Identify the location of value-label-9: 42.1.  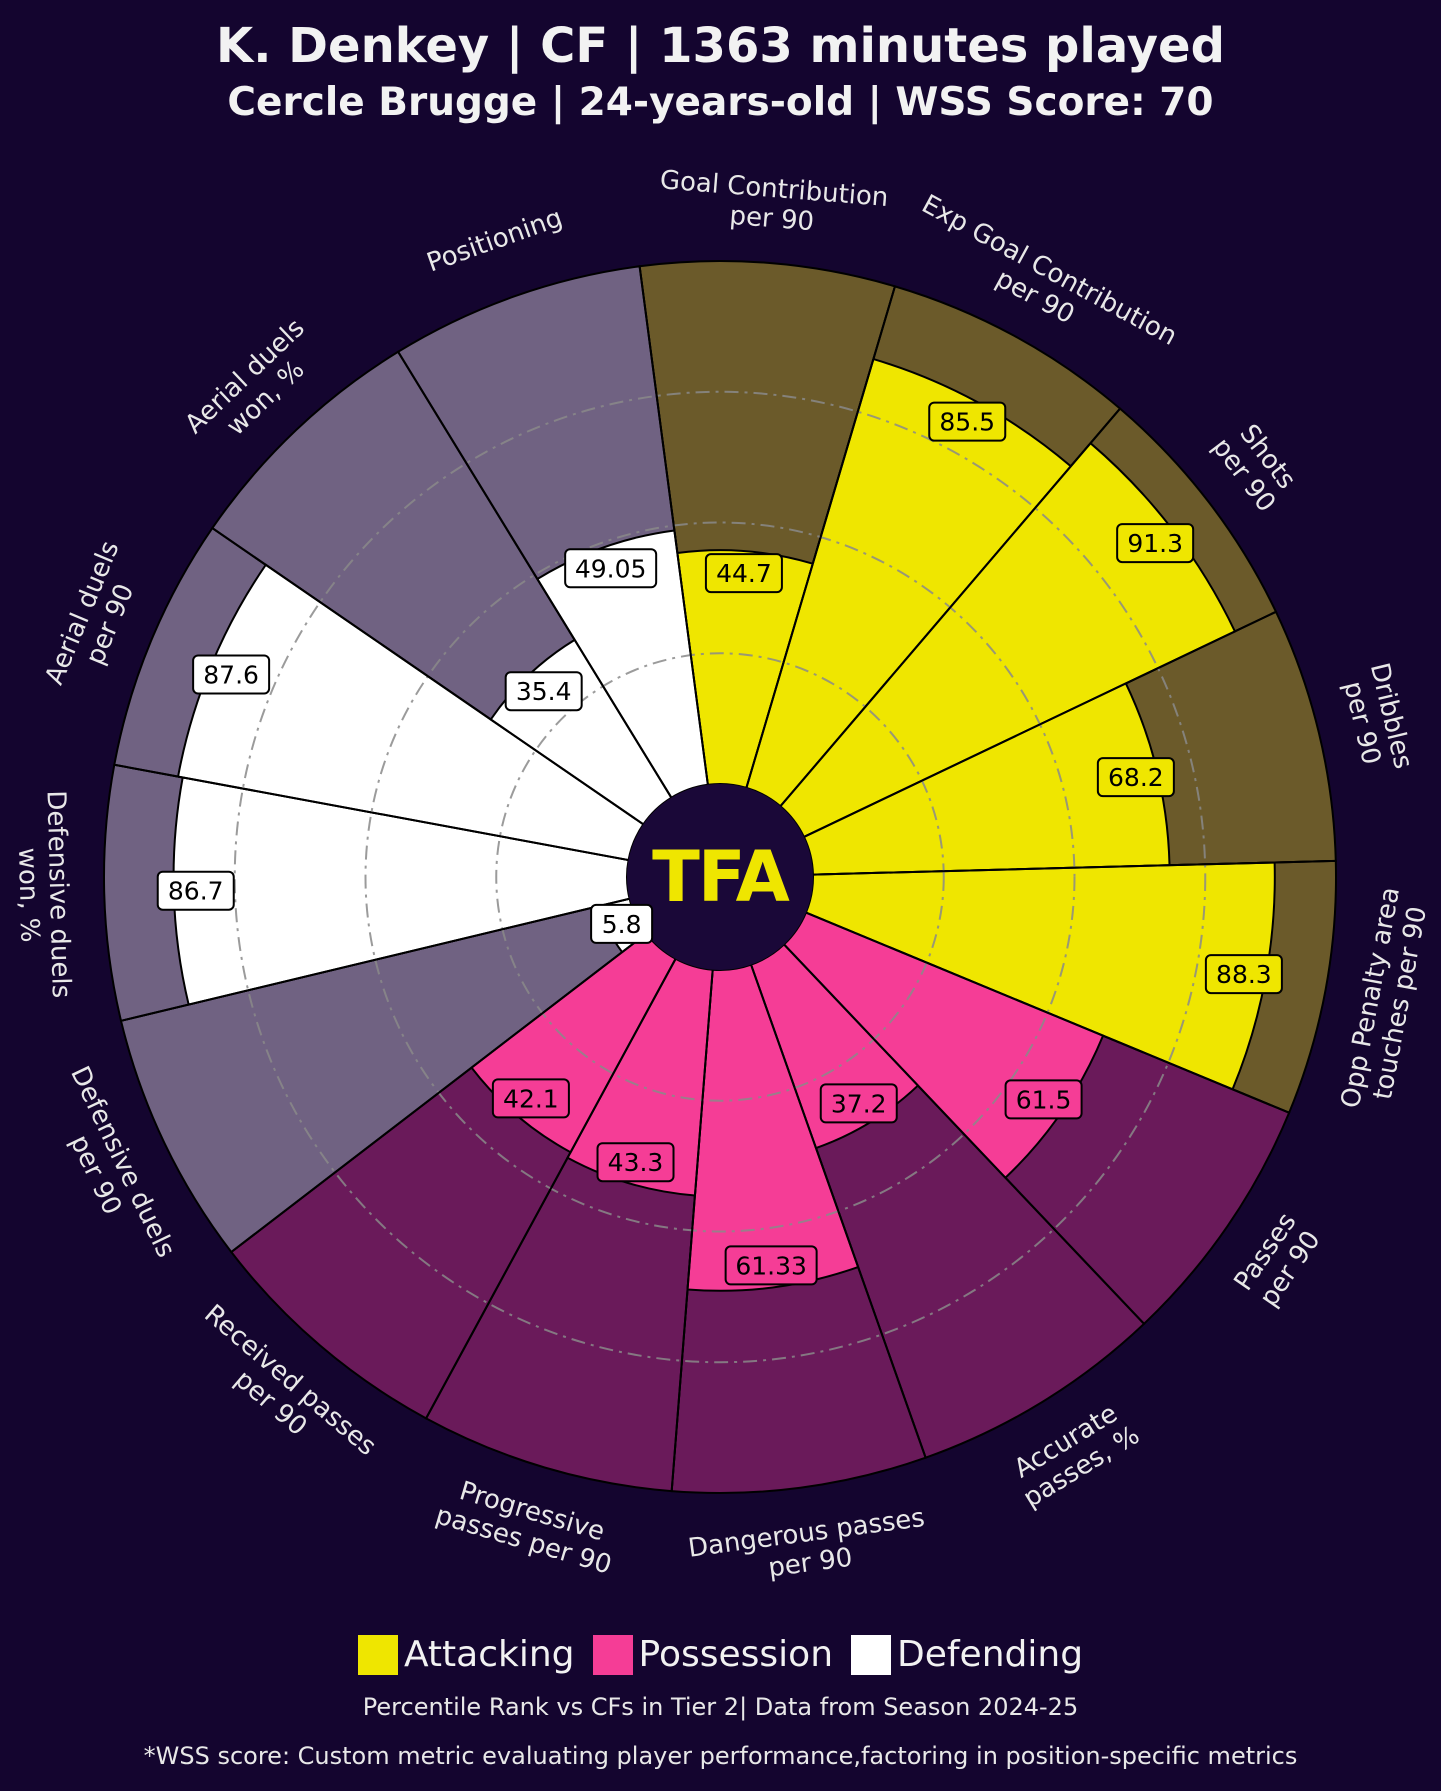
(531, 1098).